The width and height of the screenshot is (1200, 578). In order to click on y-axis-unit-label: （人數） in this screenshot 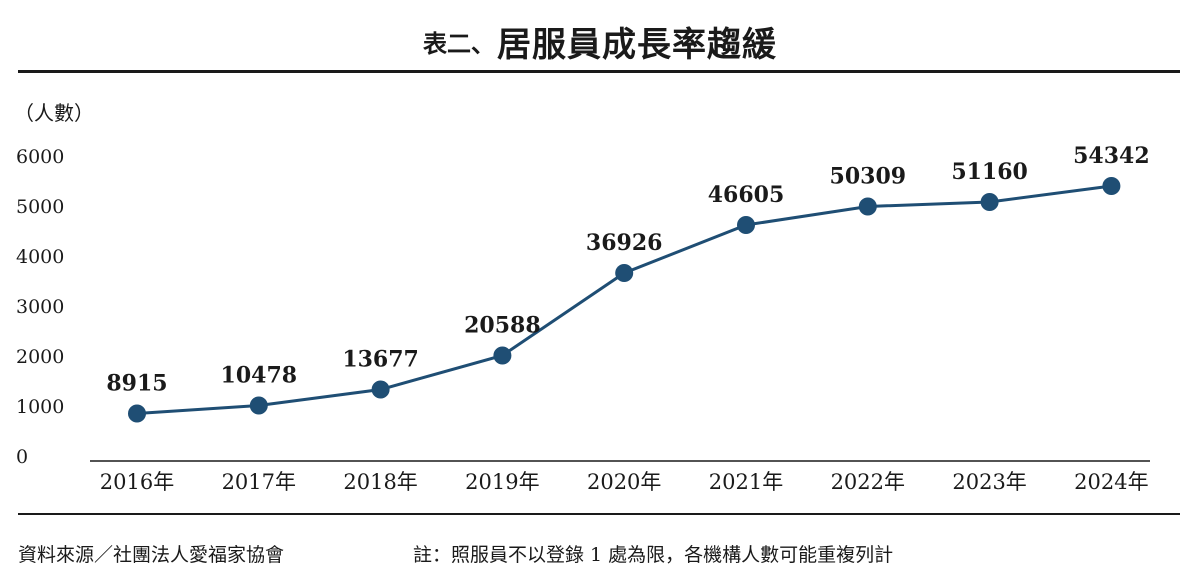, I will do `click(54, 113)`.